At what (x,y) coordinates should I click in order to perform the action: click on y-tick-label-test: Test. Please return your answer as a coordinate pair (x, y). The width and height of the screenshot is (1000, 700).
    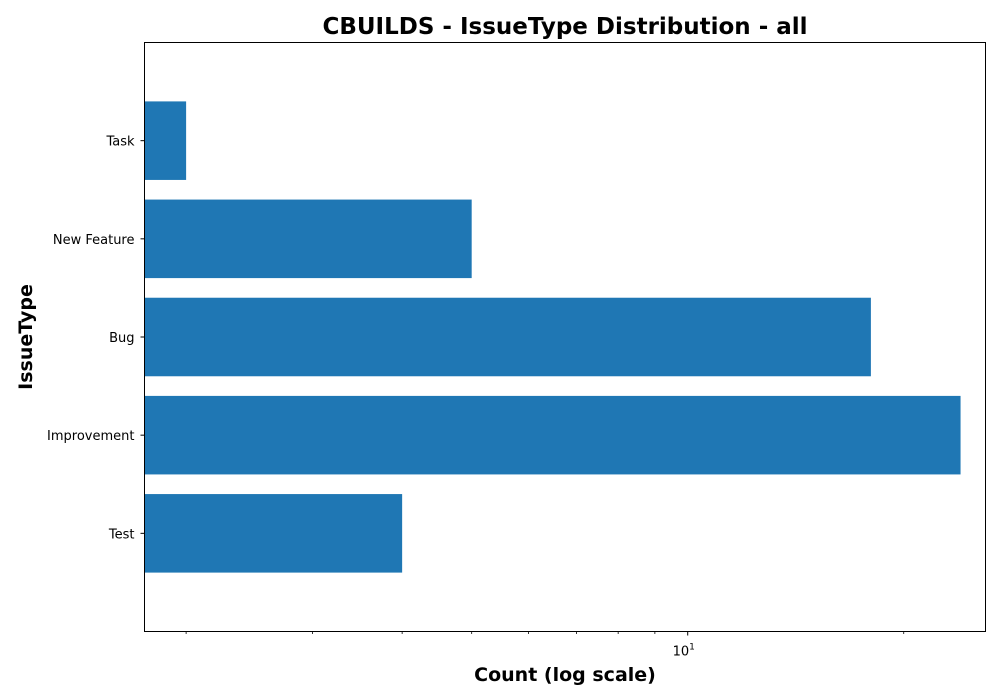
    Looking at the image, I should click on (121, 534).